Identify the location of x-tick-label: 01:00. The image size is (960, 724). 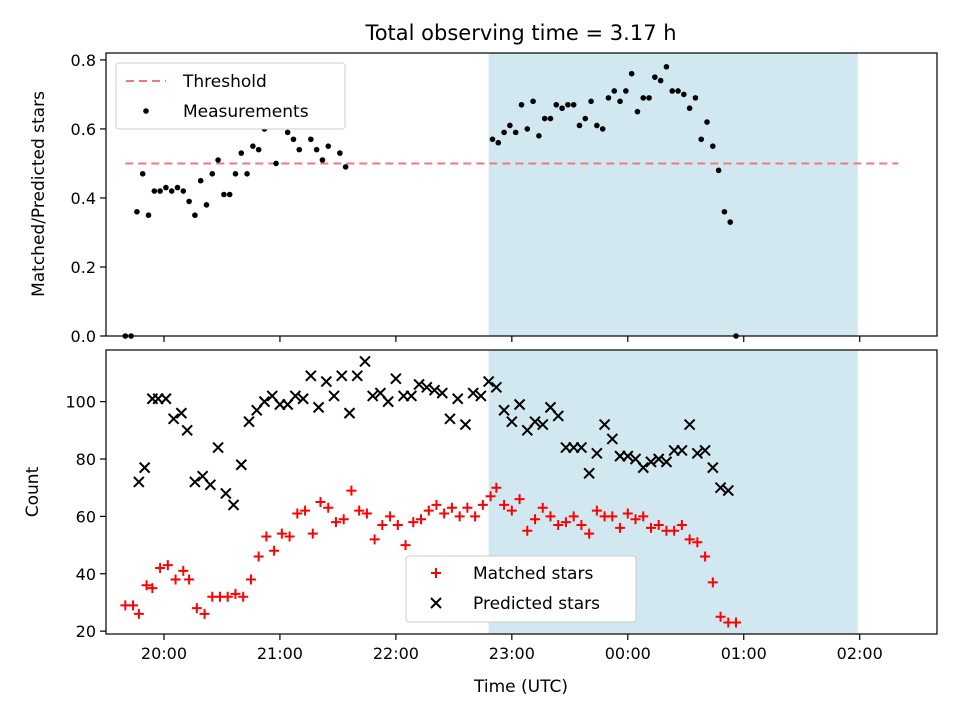
(744, 653).